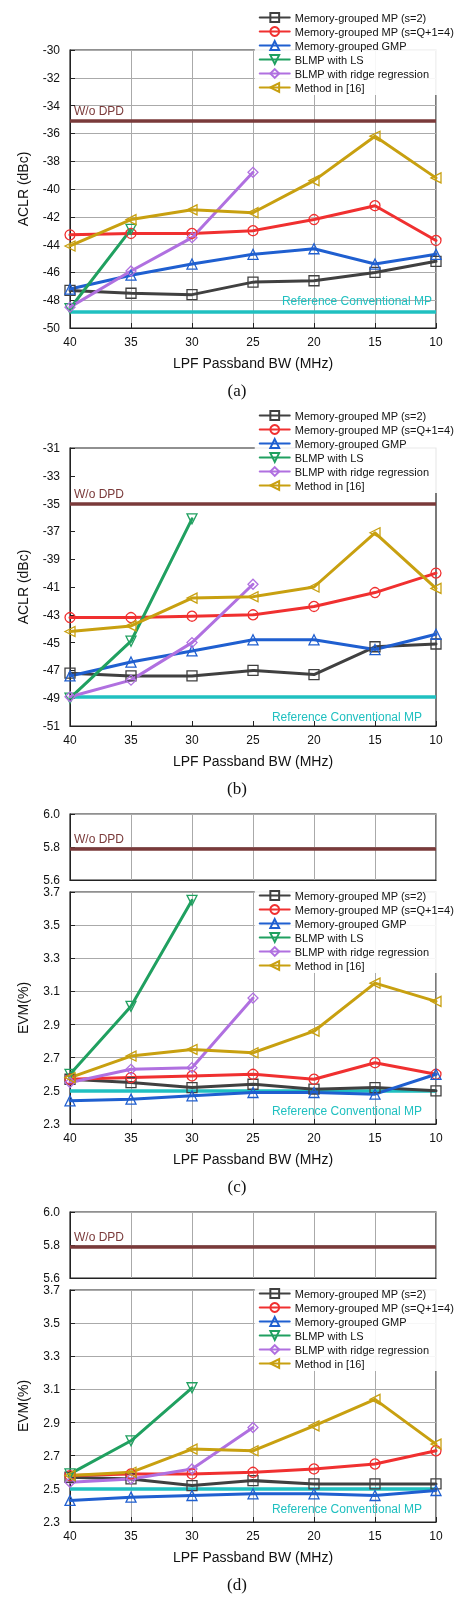  What do you see at coordinates (51, 531) in the screenshot?
I see `y-tick-label: -37` at bounding box center [51, 531].